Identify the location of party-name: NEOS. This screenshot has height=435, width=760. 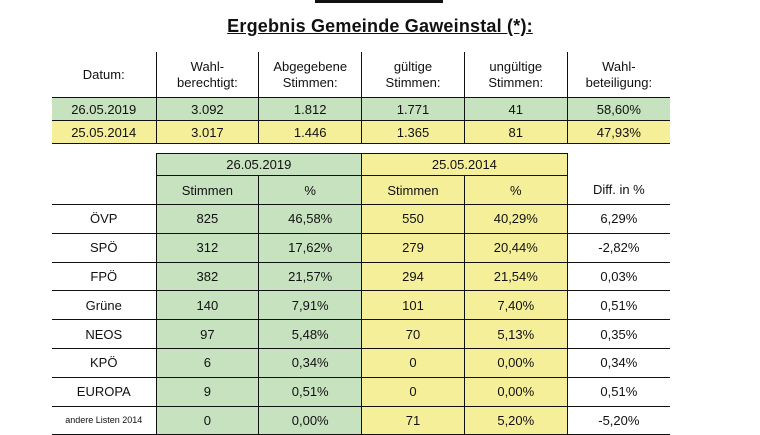
(104, 334).